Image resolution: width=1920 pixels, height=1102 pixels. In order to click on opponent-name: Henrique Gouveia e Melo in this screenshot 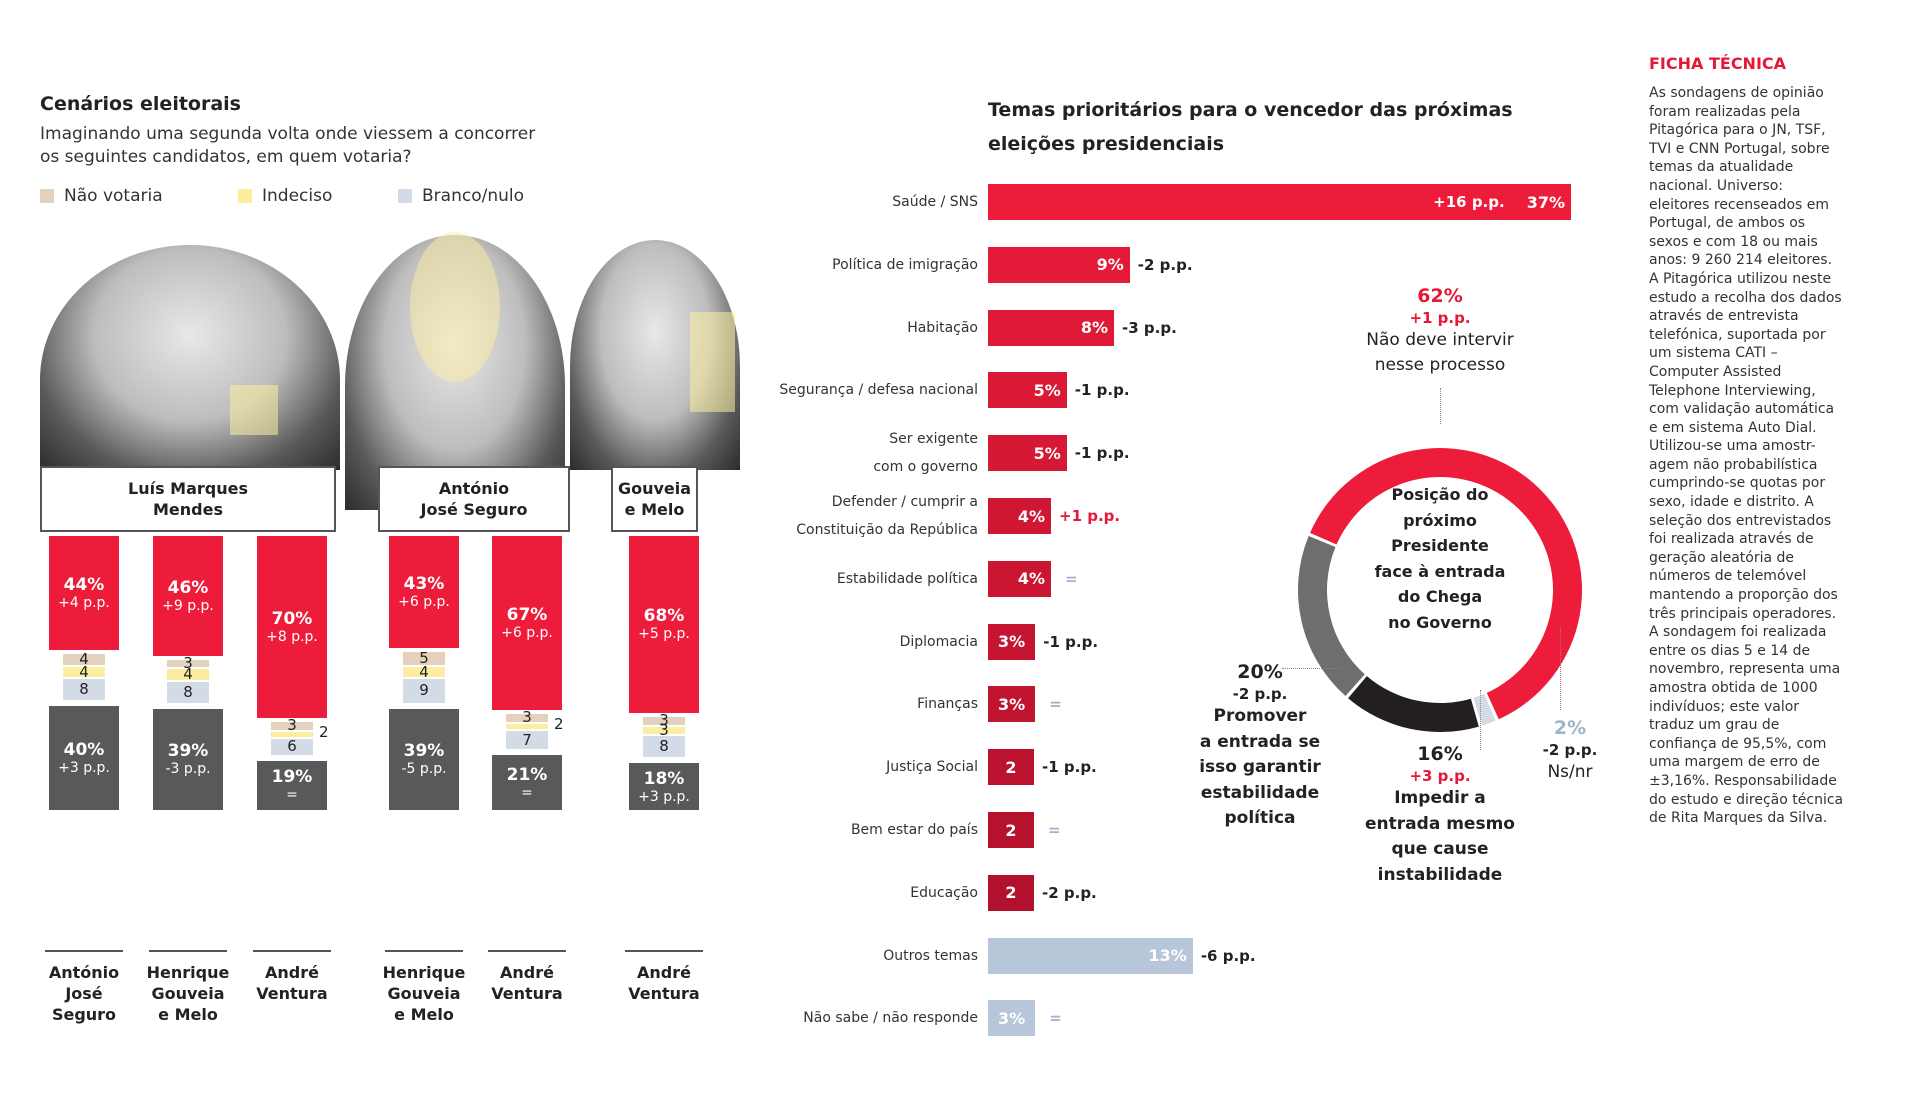, I will do `click(188, 993)`.